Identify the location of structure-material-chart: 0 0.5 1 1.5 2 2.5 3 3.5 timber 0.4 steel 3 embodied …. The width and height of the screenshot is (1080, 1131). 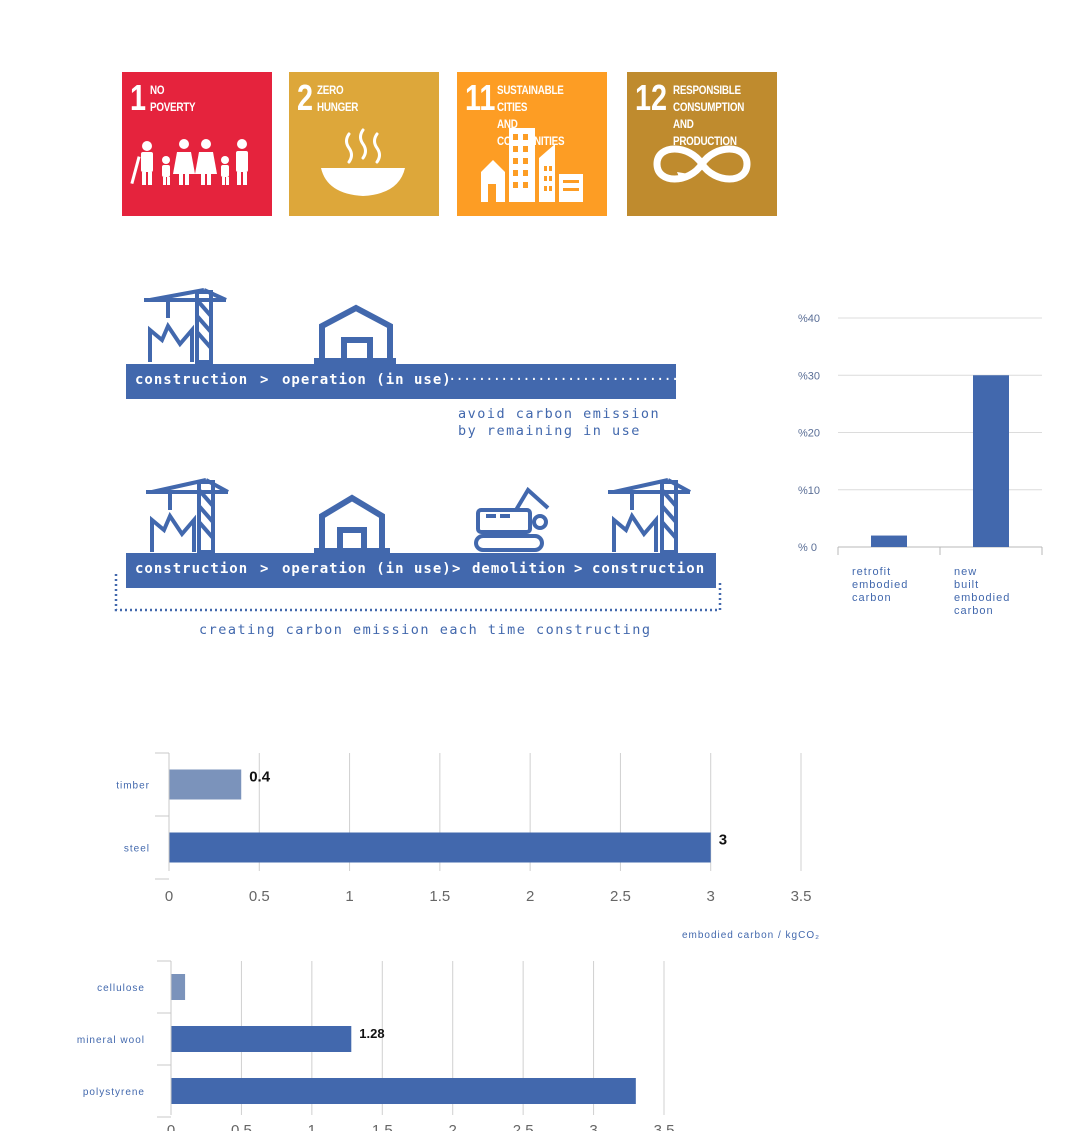
(468, 846).